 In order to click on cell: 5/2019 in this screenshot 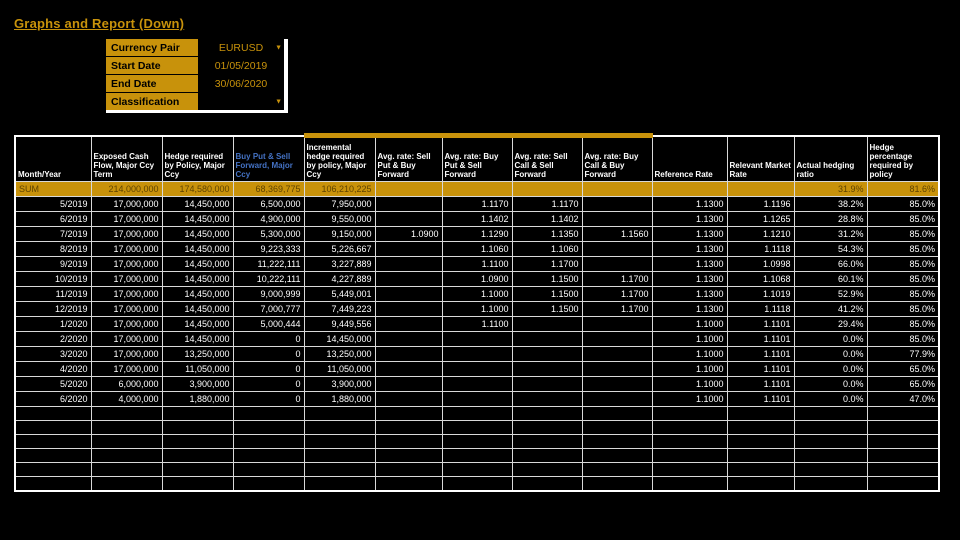, I will do `click(53, 204)`.